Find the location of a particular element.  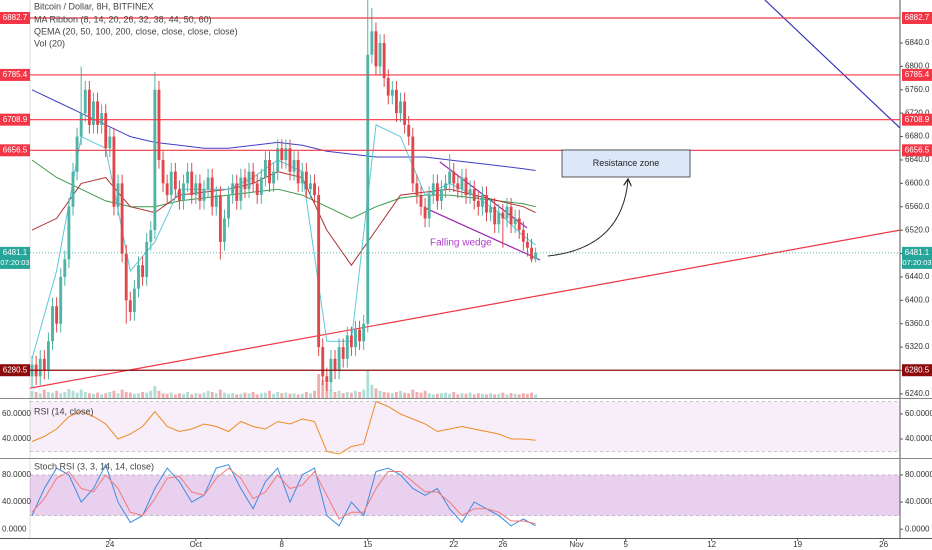

level-tag is located at coordinates (15, 74).